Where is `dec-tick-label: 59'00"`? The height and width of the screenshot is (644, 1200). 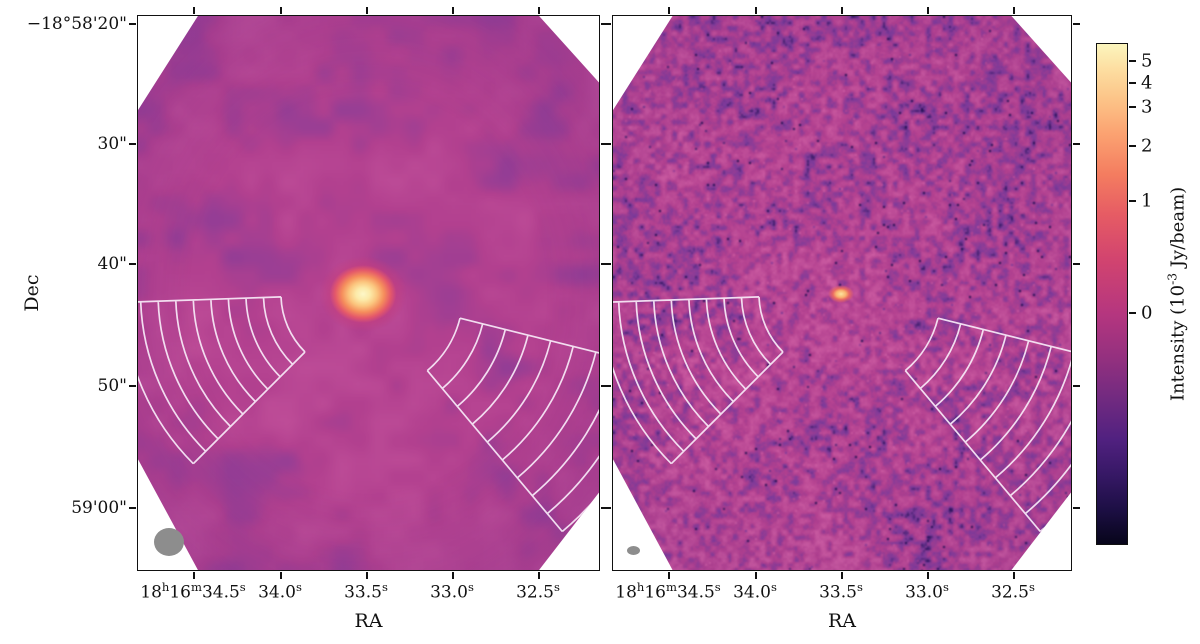 dec-tick-label: 59'00" is located at coordinates (99, 508).